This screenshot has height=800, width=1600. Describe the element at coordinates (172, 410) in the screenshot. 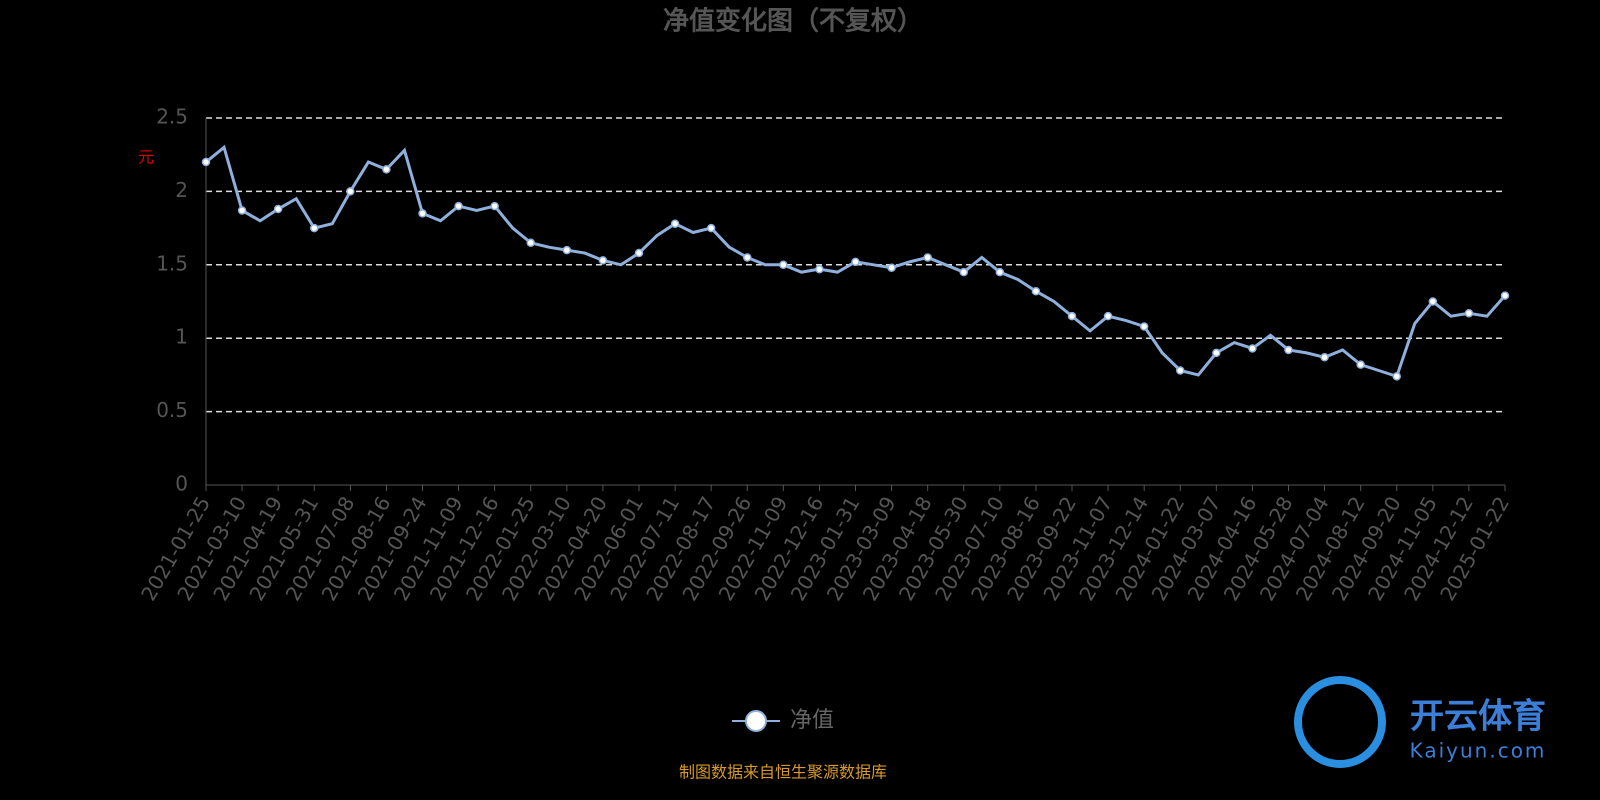

I see `y-tick-label: 0.5` at that location.